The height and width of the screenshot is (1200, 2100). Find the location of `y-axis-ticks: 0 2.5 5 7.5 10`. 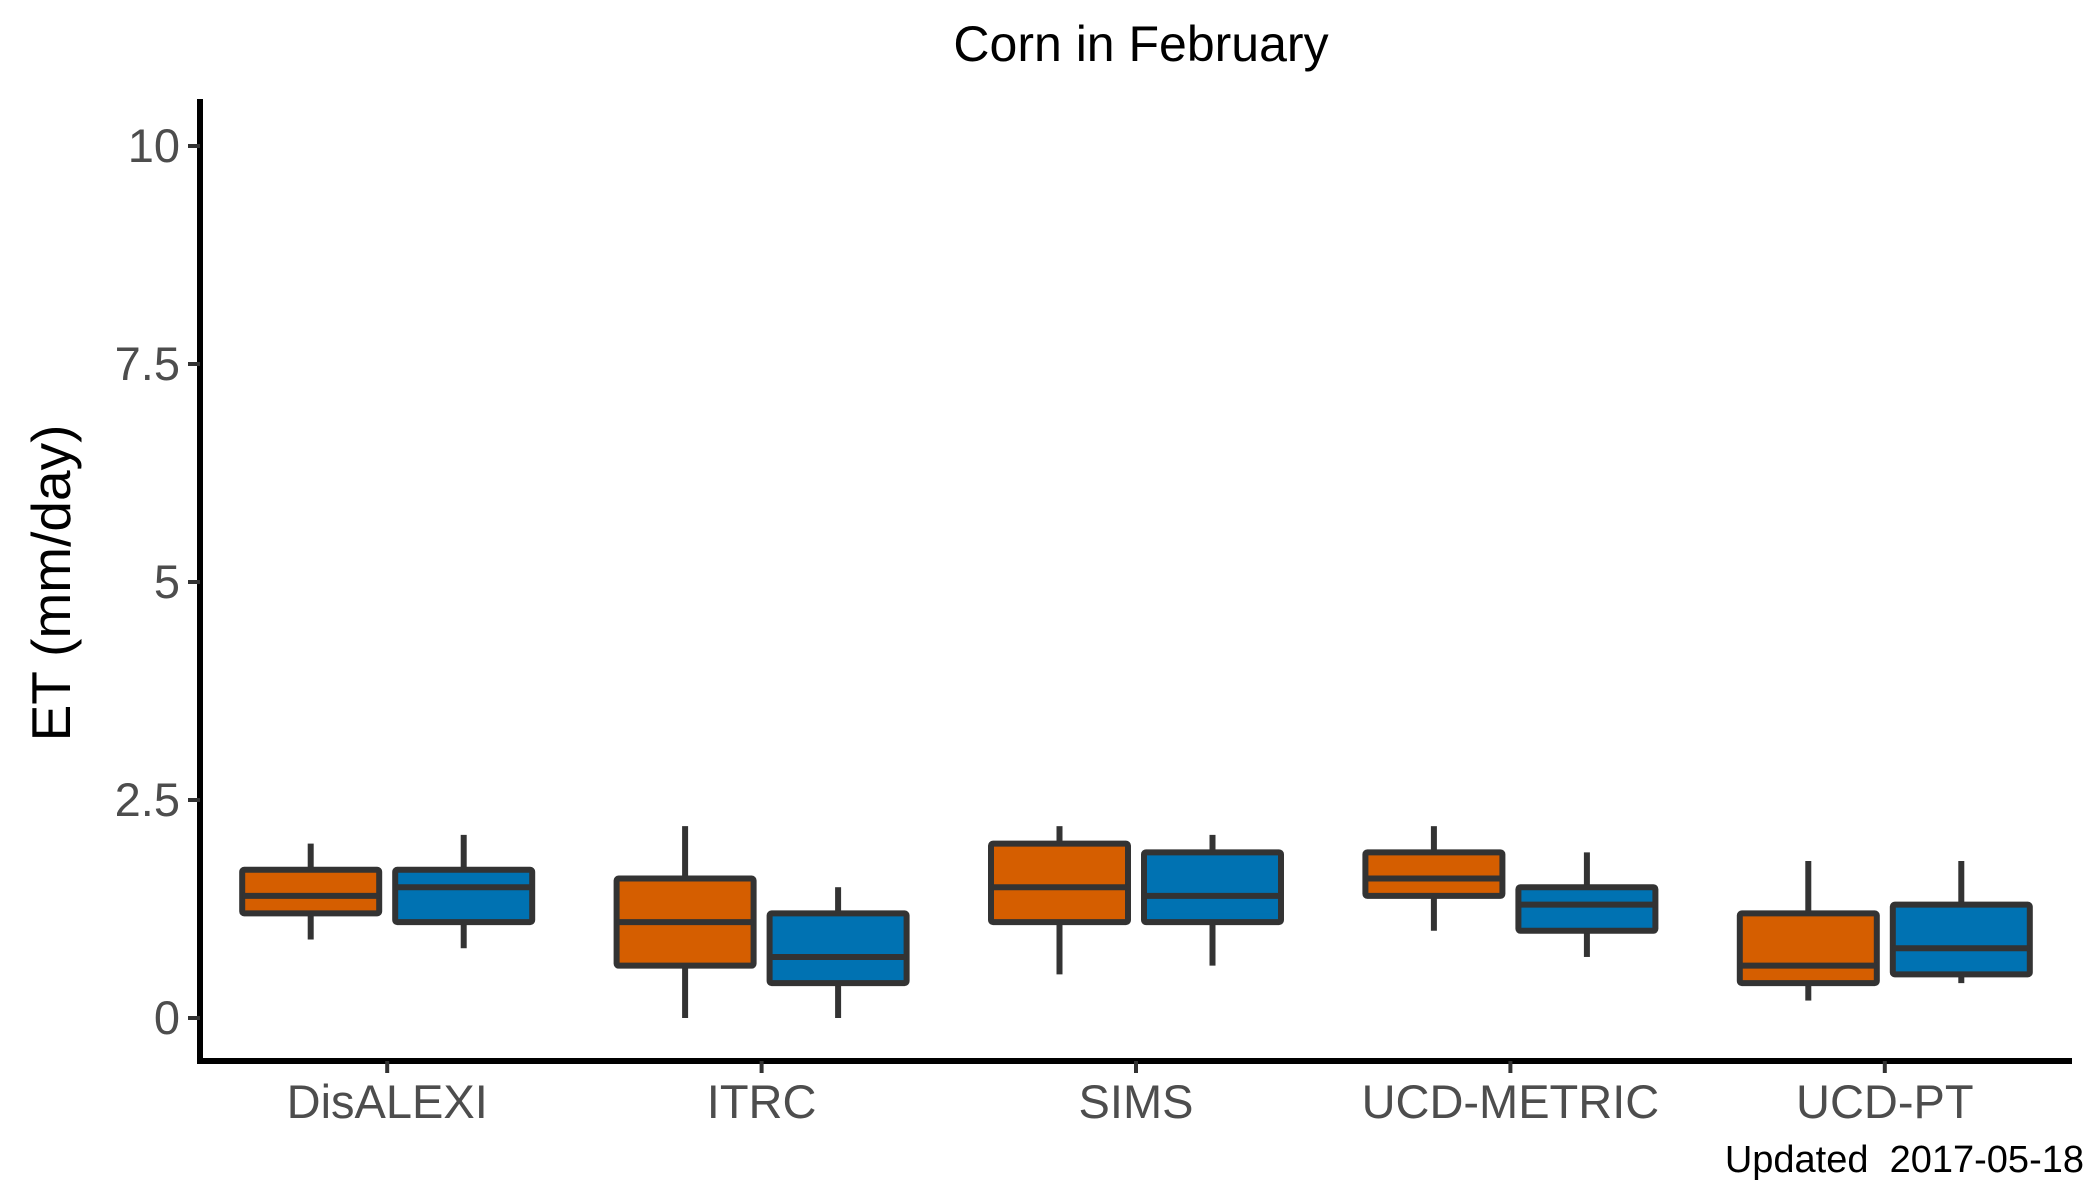

y-axis-ticks: 0 2.5 5 7.5 10 is located at coordinates (157, 581).